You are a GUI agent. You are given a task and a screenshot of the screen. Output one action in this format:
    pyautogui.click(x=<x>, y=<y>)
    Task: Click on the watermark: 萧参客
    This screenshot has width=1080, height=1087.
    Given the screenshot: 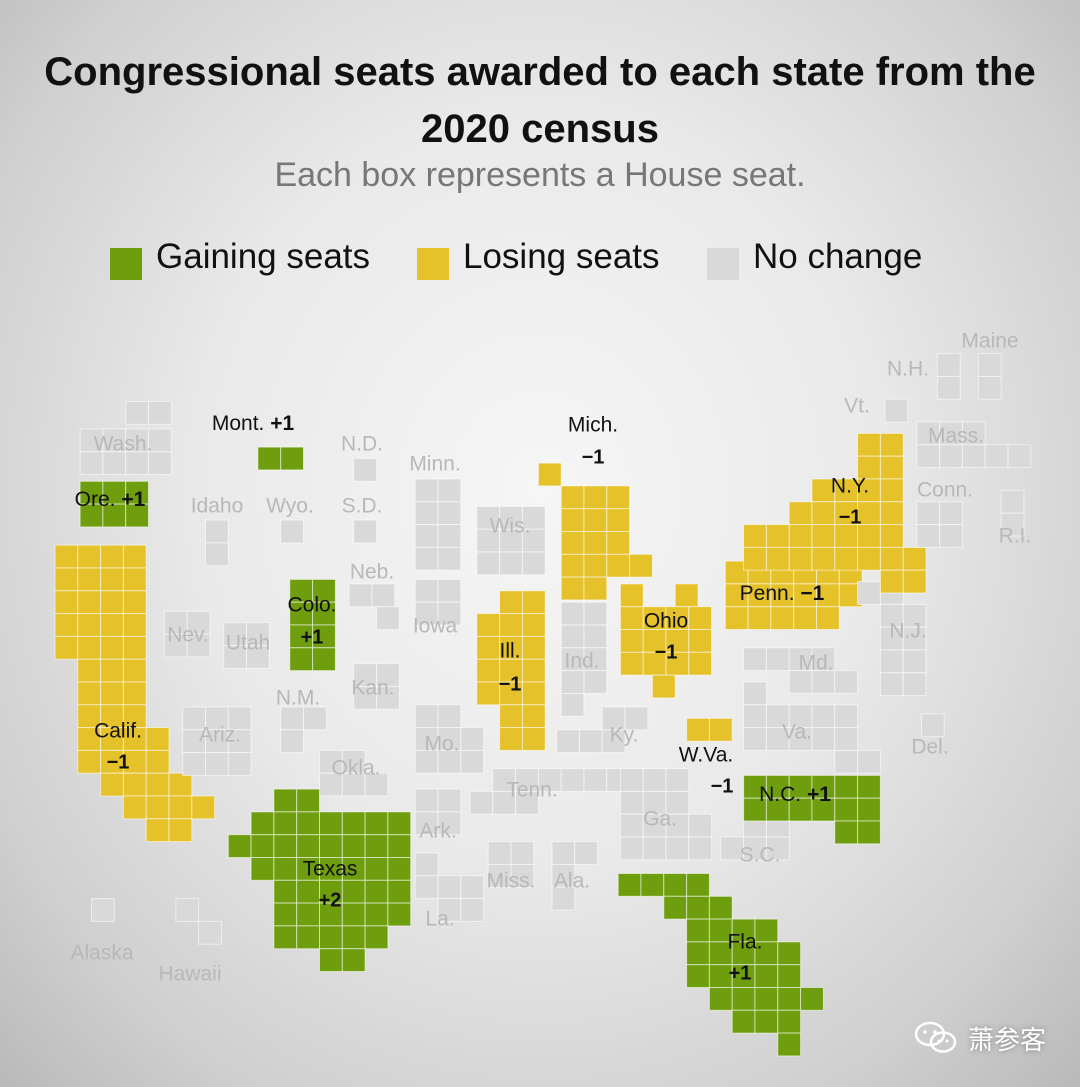 What is the action you would take?
    pyautogui.click(x=980, y=1038)
    